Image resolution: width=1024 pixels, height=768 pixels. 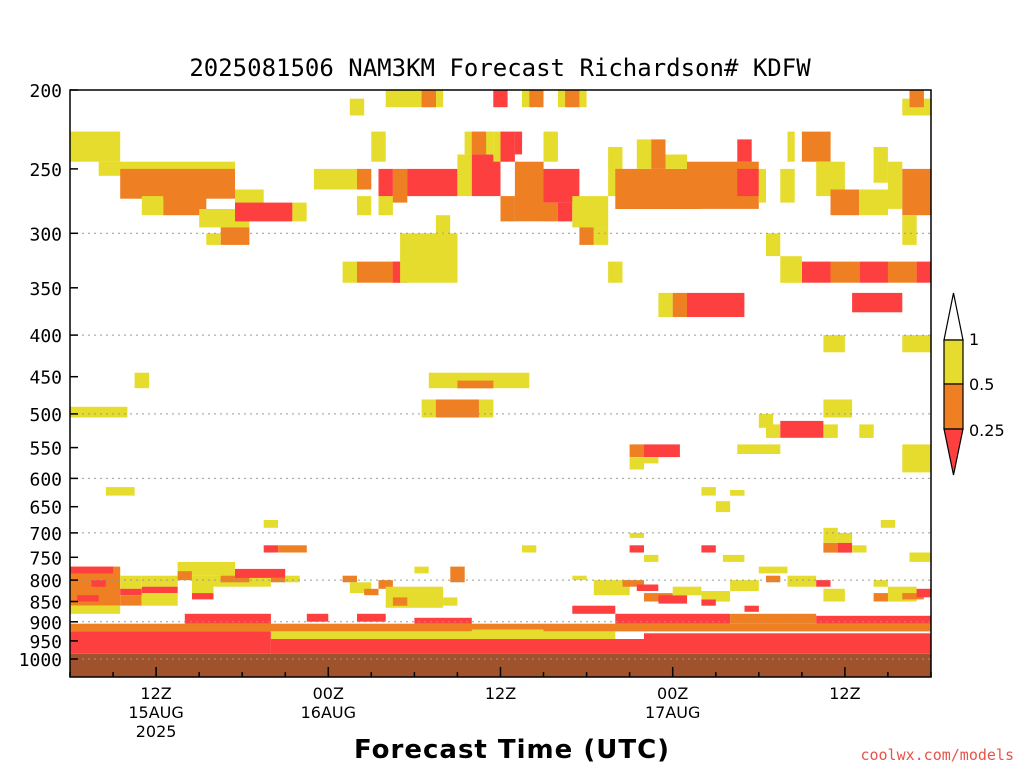 What do you see at coordinates (953, 362) in the screenshot?
I see `colorbar-yellow` at bounding box center [953, 362].